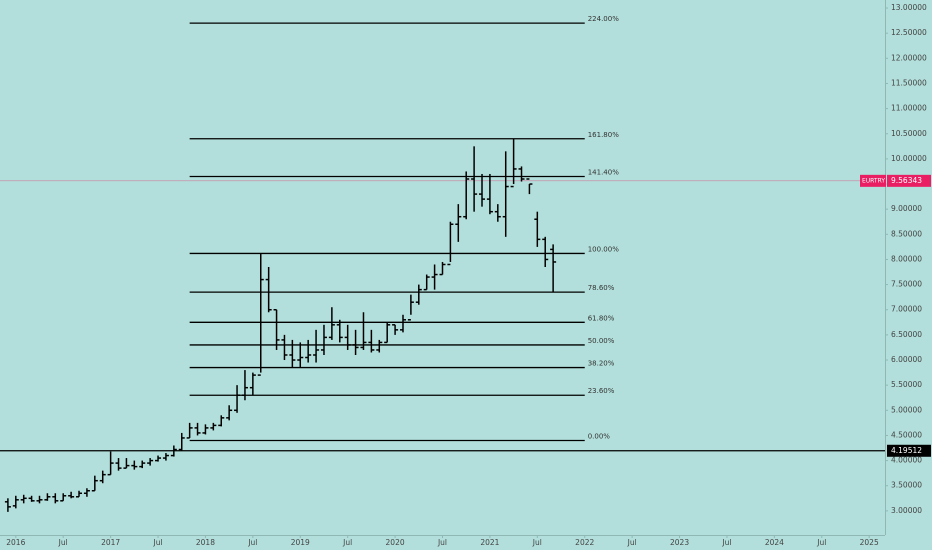 The width and height of the screenshot is (932, 550). What do you see at coordinates (906, 180) in the screenshot?
I see `last-price-label: 9.56343` at bounding box center [906, 180].